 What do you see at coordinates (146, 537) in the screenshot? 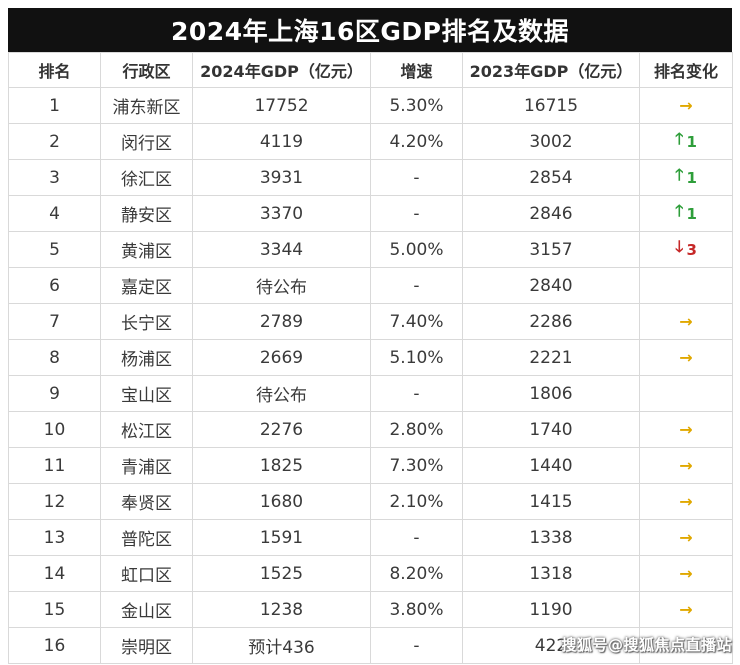
I see `district-cell: 普陀区` at bounding box center [146, 537].